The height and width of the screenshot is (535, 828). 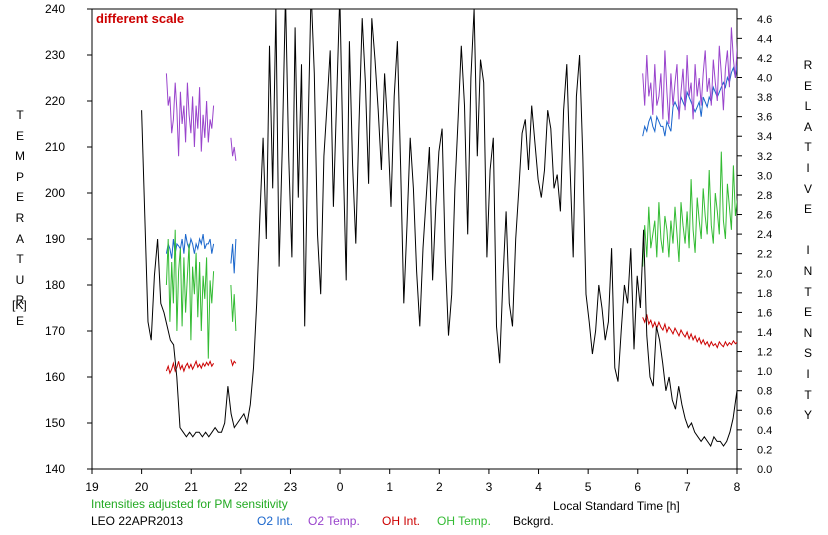 What do you see at coordinates (764, 98) in the screenshot?
I see `y-right-tick-label: 3.8` at bounding box center [764, 98].